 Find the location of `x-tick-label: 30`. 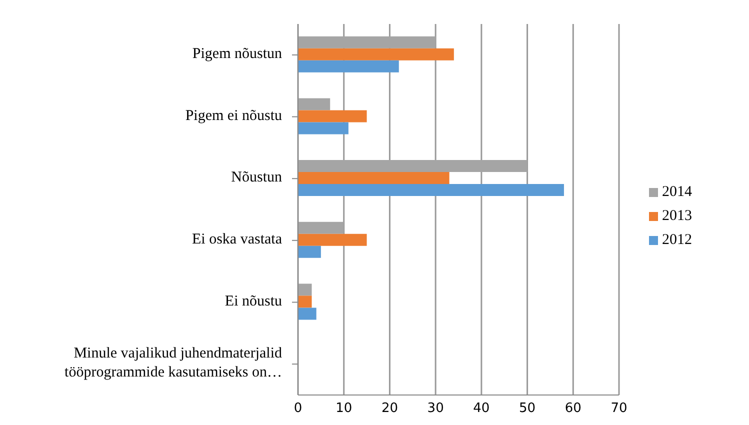

x-tick-label: 30 is located at coordinates (435, 408).